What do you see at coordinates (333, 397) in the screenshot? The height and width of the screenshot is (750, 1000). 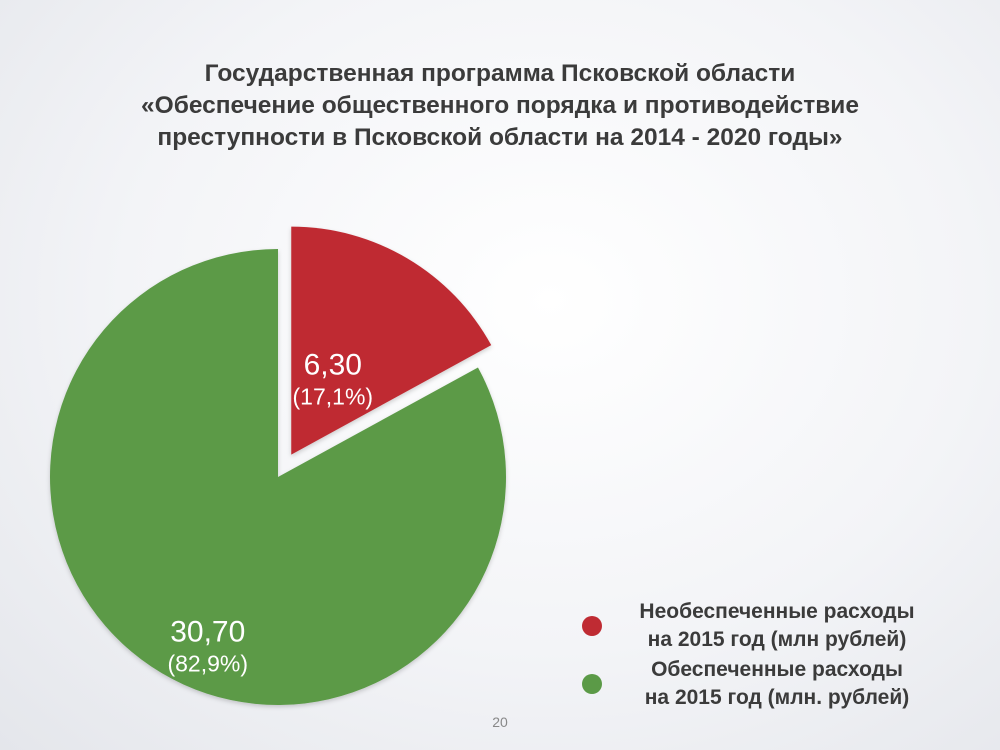 I see `slice-percent-label-unfunded: (17,1%)` at bounding box center [333, 397].